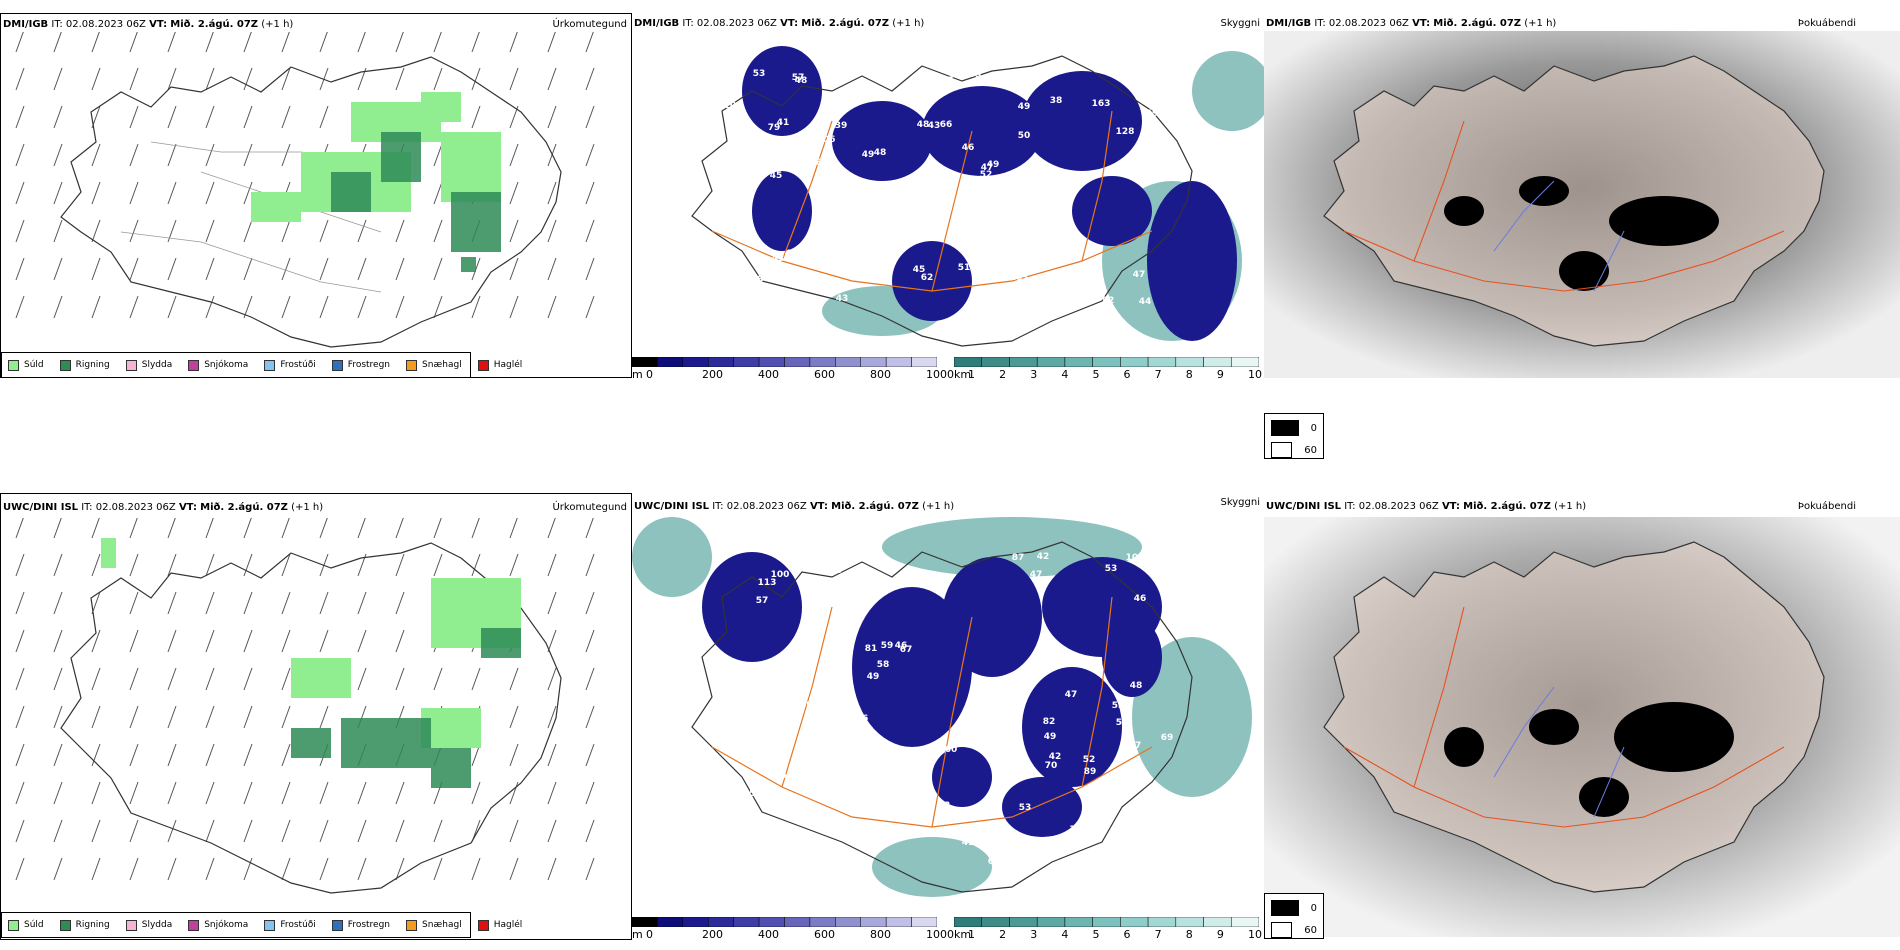 The width and height of the screenshot is (1900, 950). What do you see at coordinates (806, 706) in the screenshot?
I see `ceiling-label: 45` at bounding box center [806, 706].